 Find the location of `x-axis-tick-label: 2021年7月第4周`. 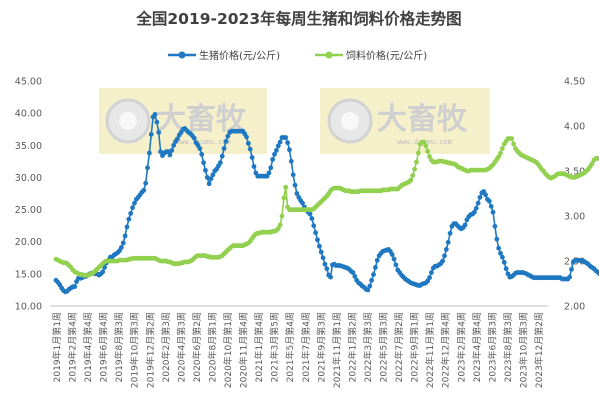

x-axis-tick-label: 2021年7月第4周 is located at coordinates (306, 347).